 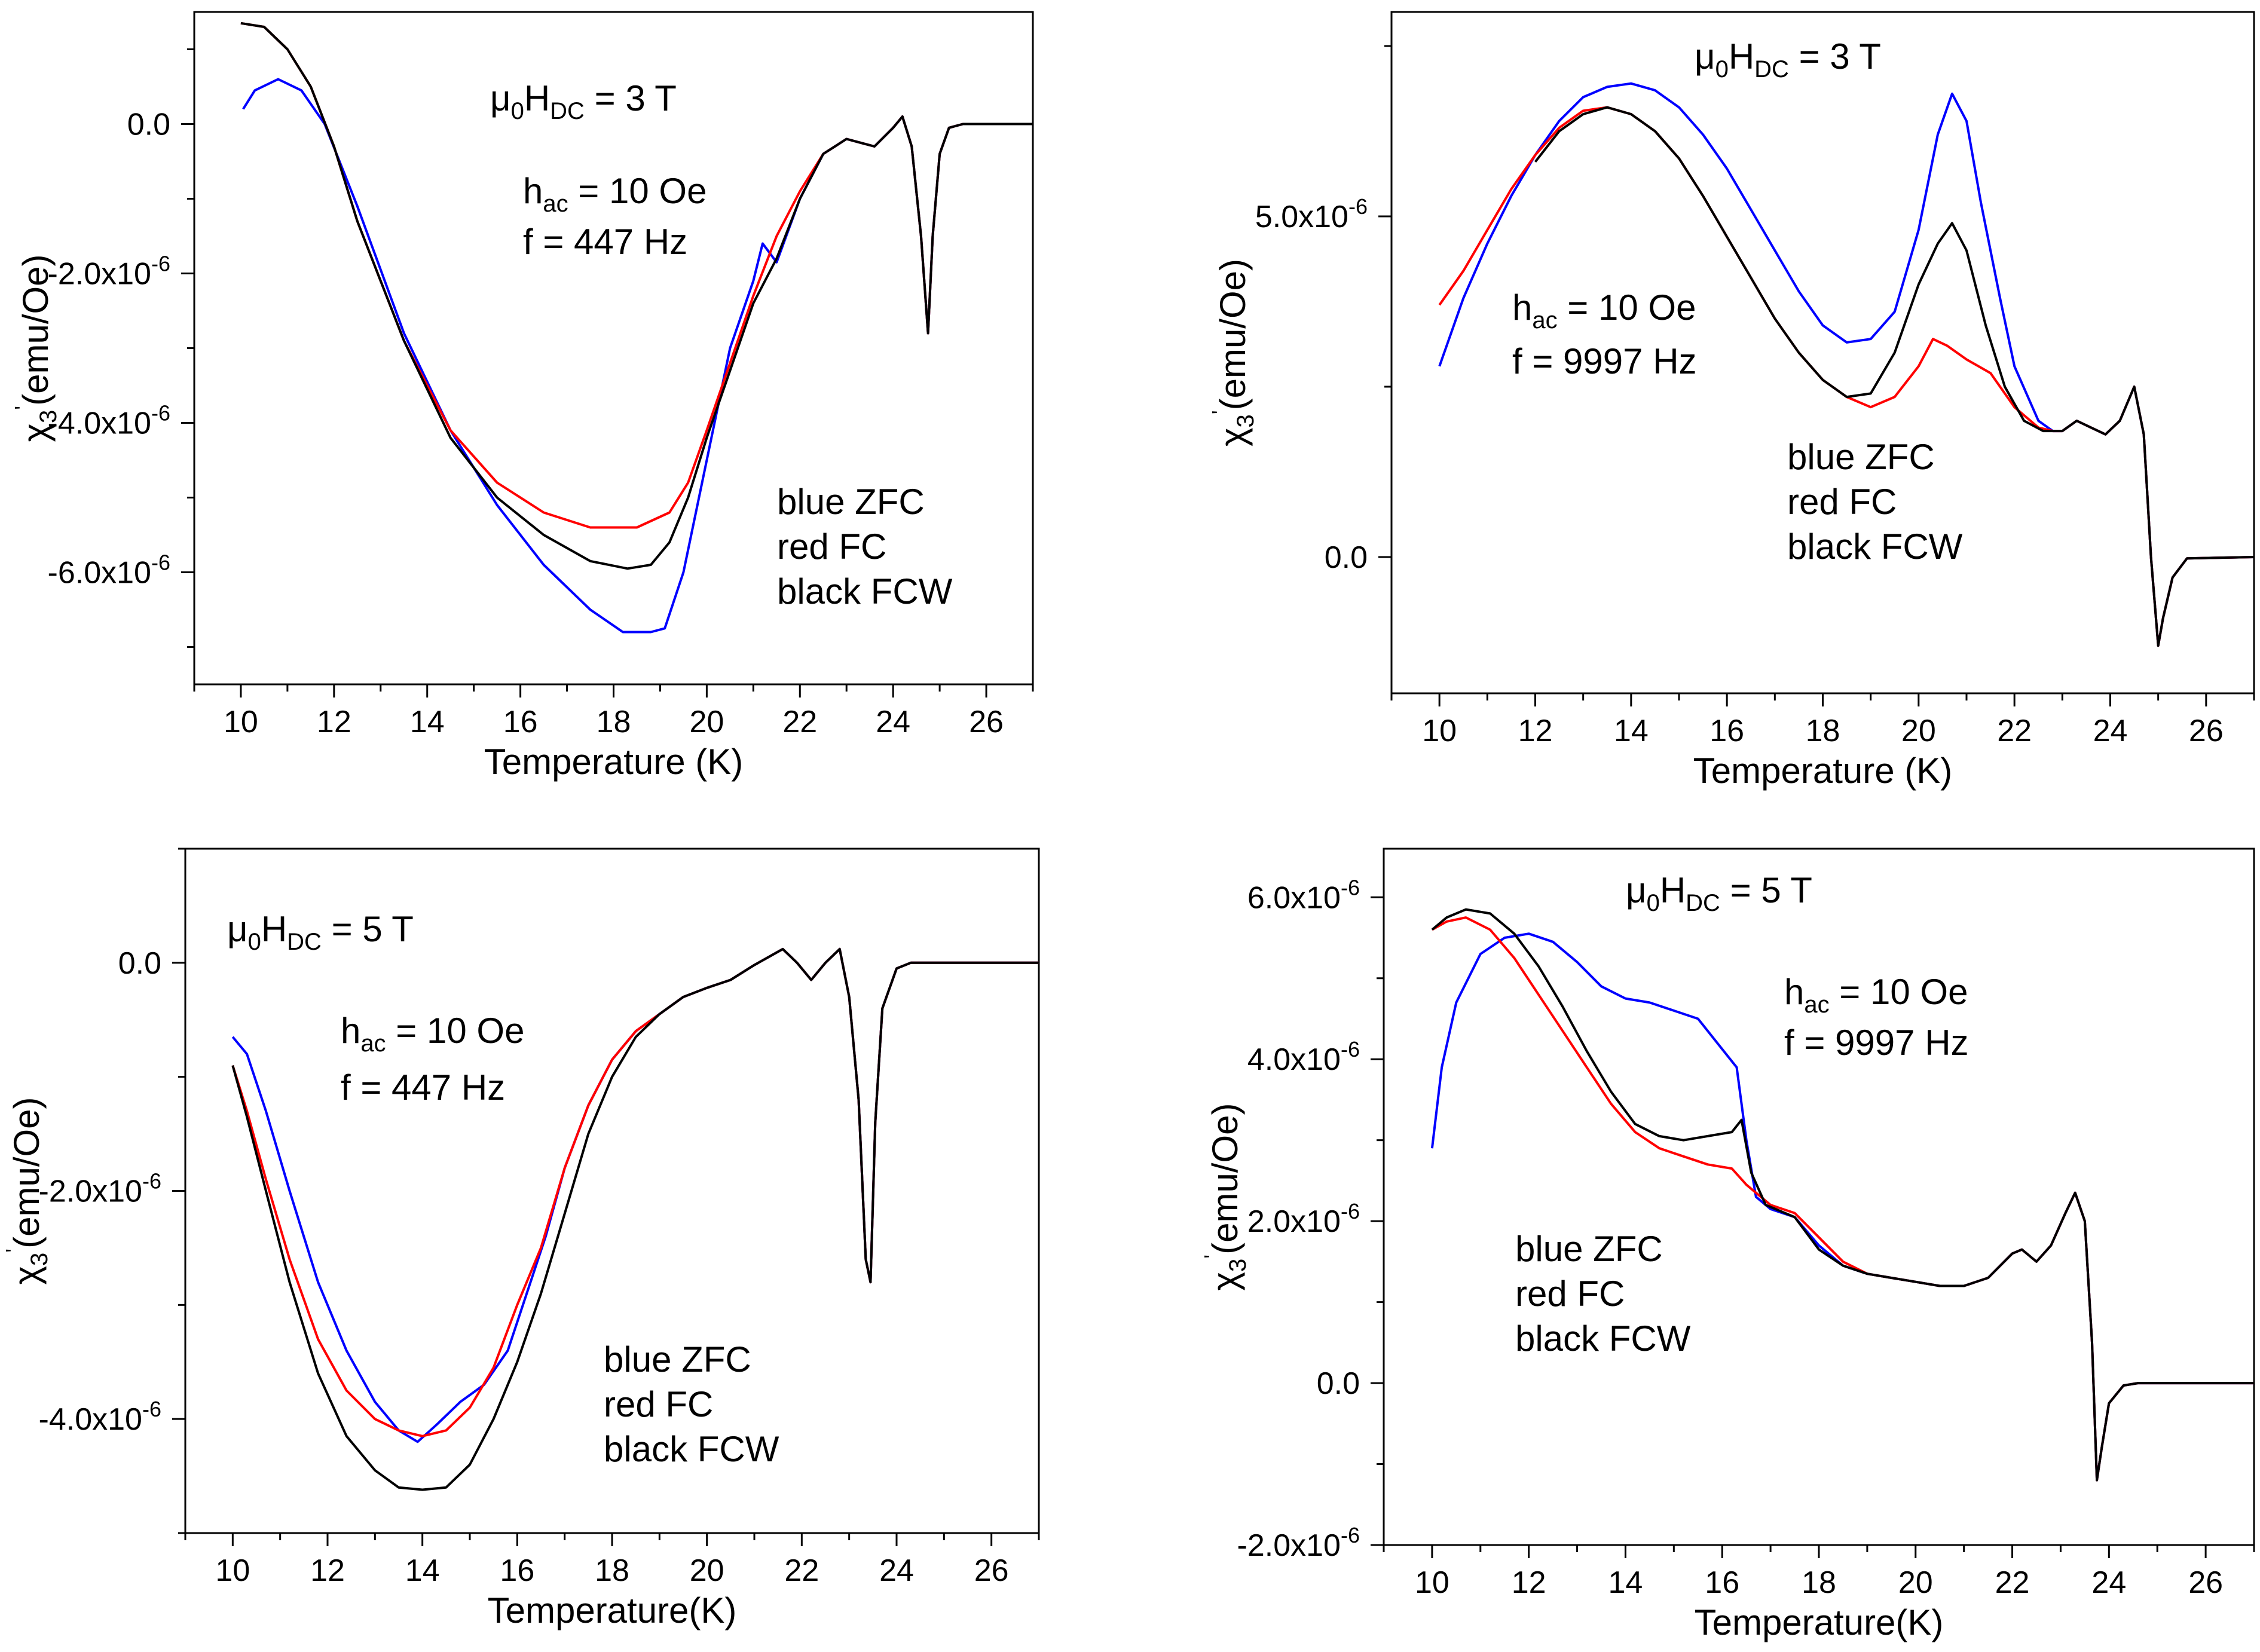 I want to click on field-value: = 3 T, so click(x=631, y=98).